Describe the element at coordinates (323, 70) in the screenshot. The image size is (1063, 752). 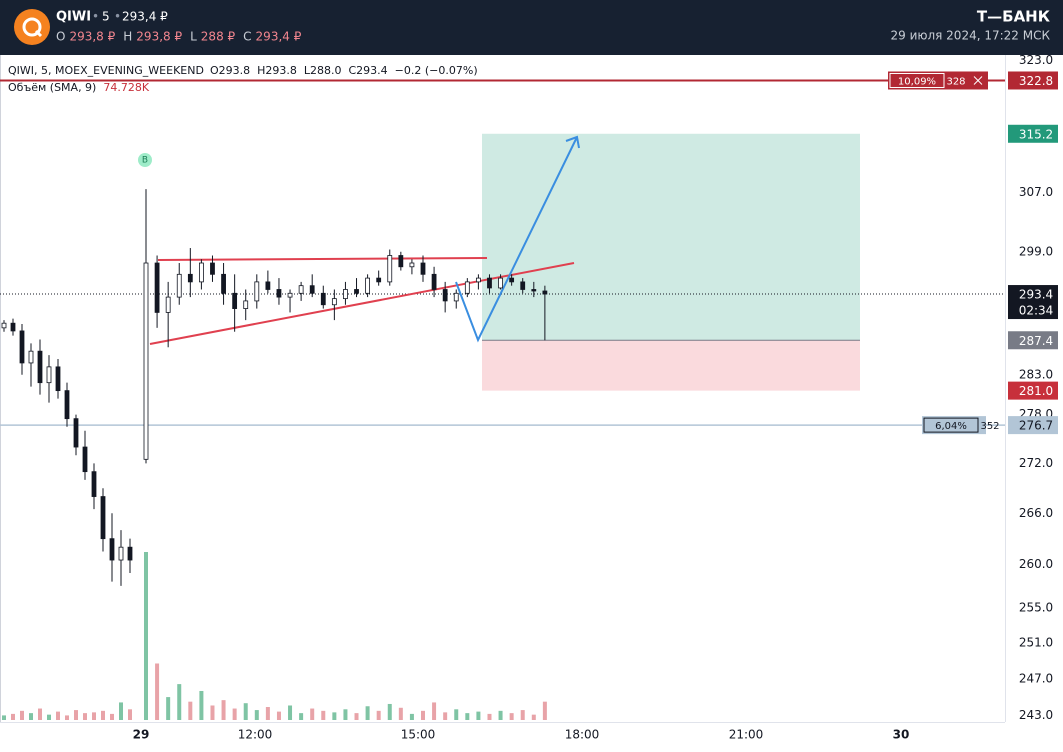
I see `legend-ohlc: L288.0` at that location.